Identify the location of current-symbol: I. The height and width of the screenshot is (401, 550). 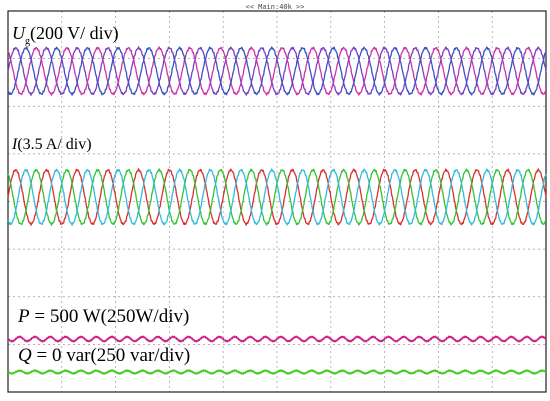
(14, 144).